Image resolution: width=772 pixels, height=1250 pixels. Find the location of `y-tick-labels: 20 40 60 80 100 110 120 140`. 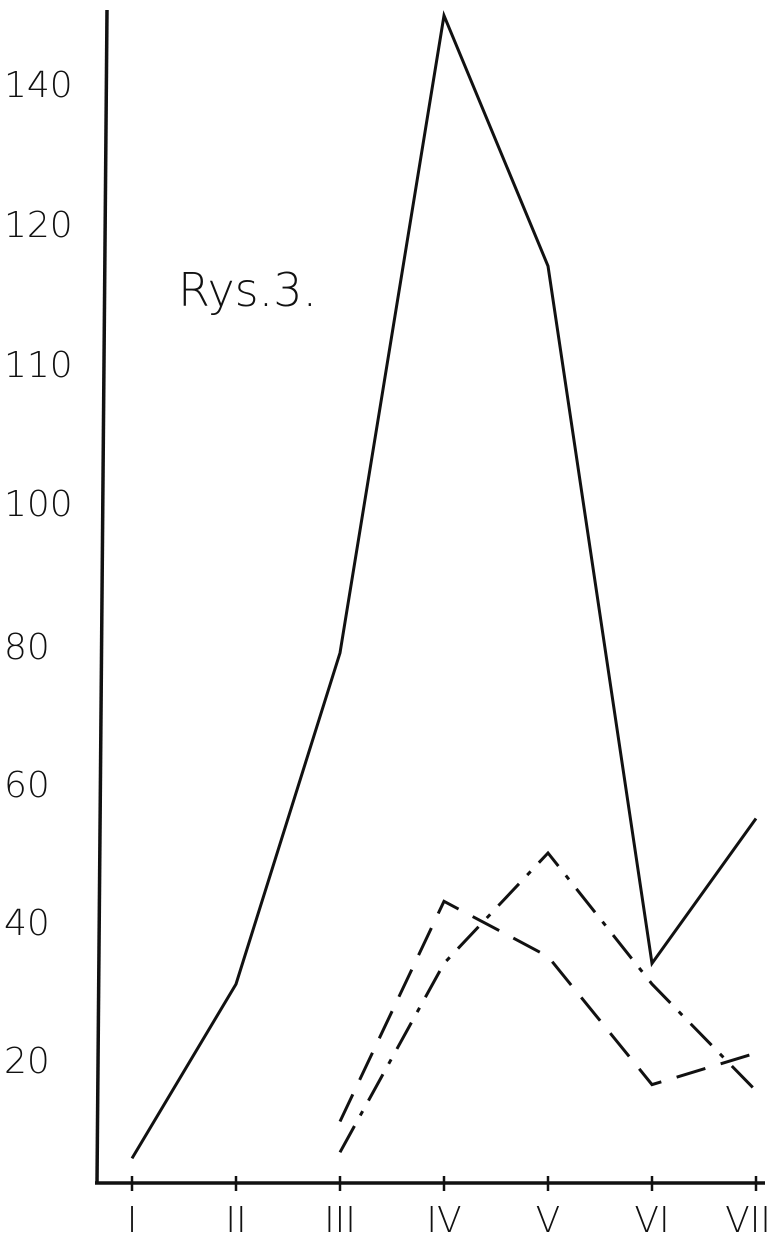

y-tick-labels: 20 40 60 80 100 110 120 140 is located at coordinates (38, 573).